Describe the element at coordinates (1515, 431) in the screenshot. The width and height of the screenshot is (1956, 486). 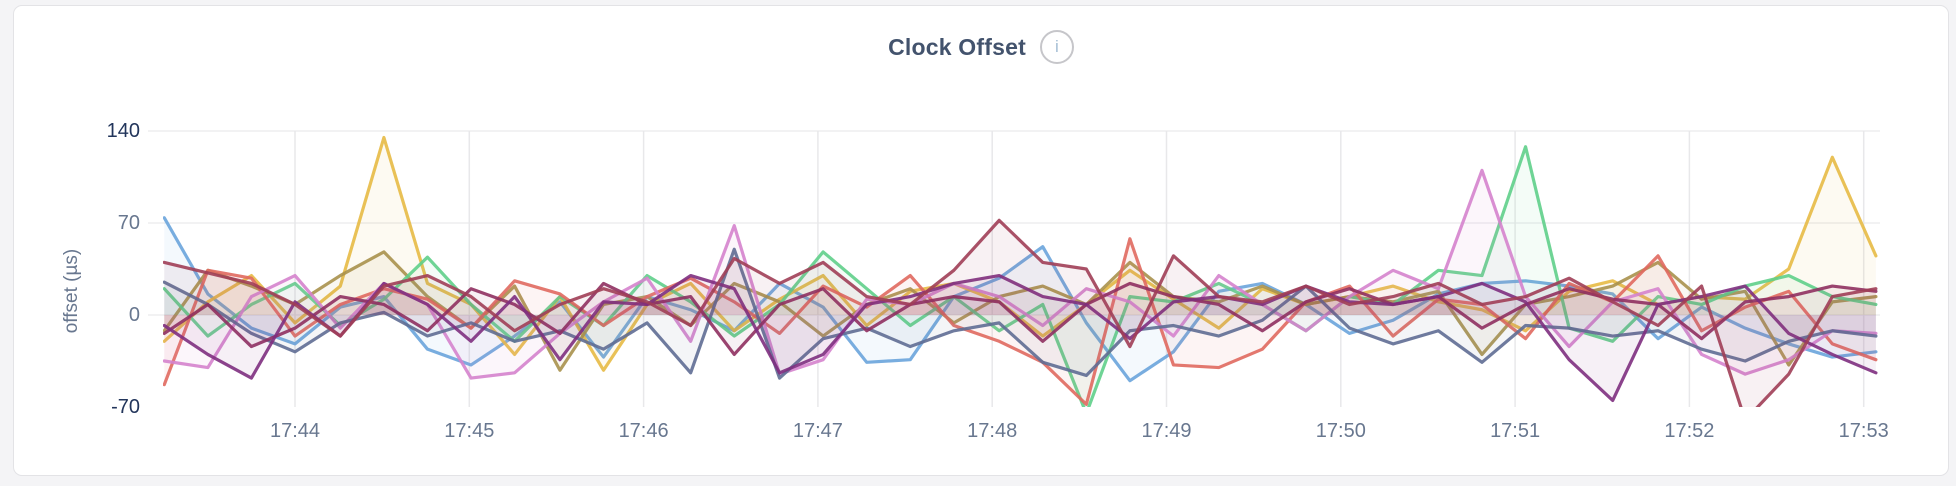
I see `x-axis-tick-label: 17:51` at that location.